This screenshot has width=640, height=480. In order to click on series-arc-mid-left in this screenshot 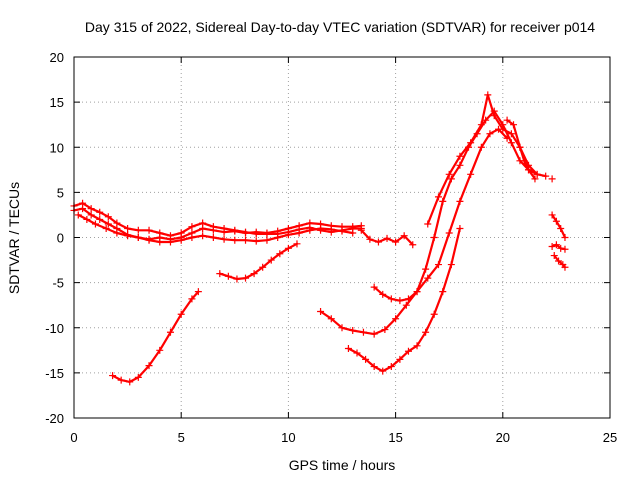, I will do `click(258, 261)`.